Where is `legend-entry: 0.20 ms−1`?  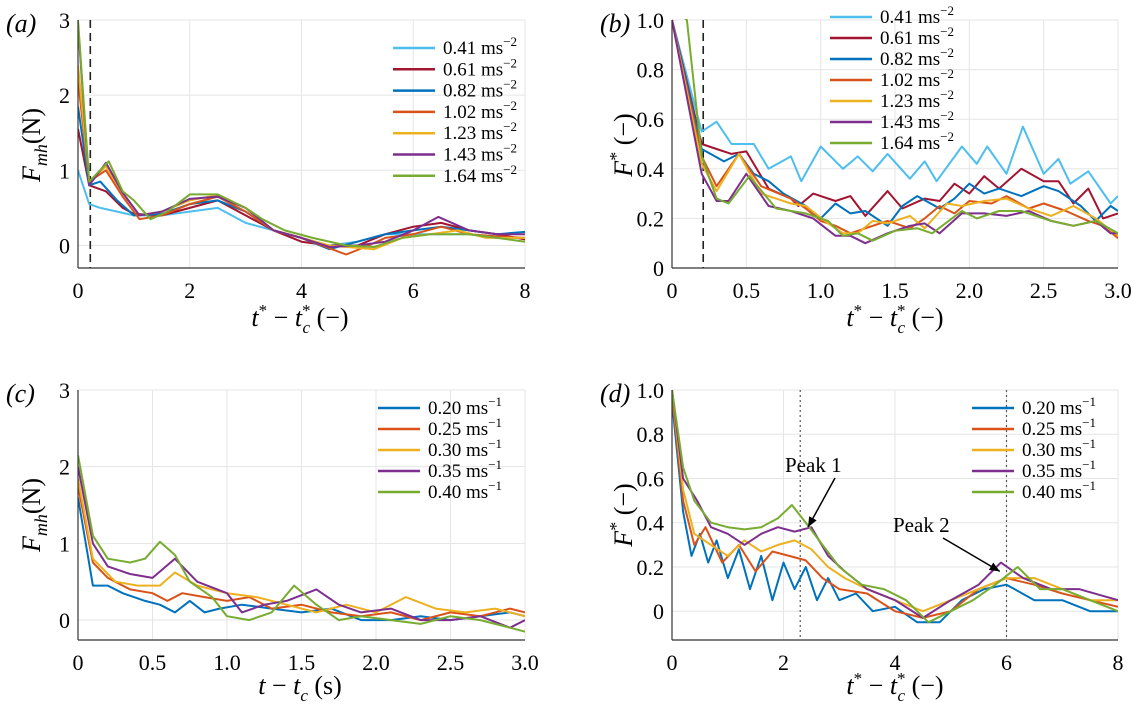 legend-entry: 0.20 ms−1 is located at coordinates (465, 406).